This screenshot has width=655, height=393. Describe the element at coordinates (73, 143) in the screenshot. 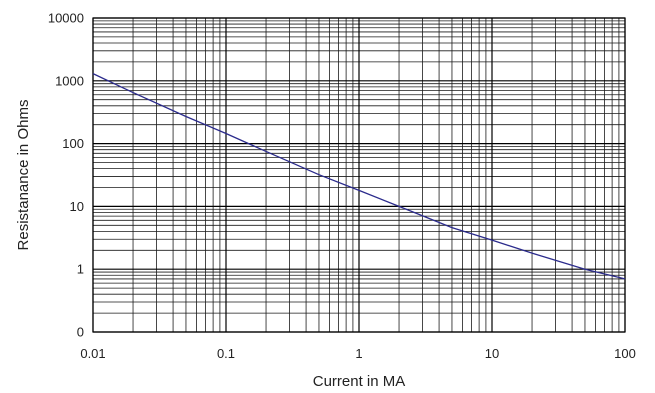

I see `y-tick-label: 100` at that location.